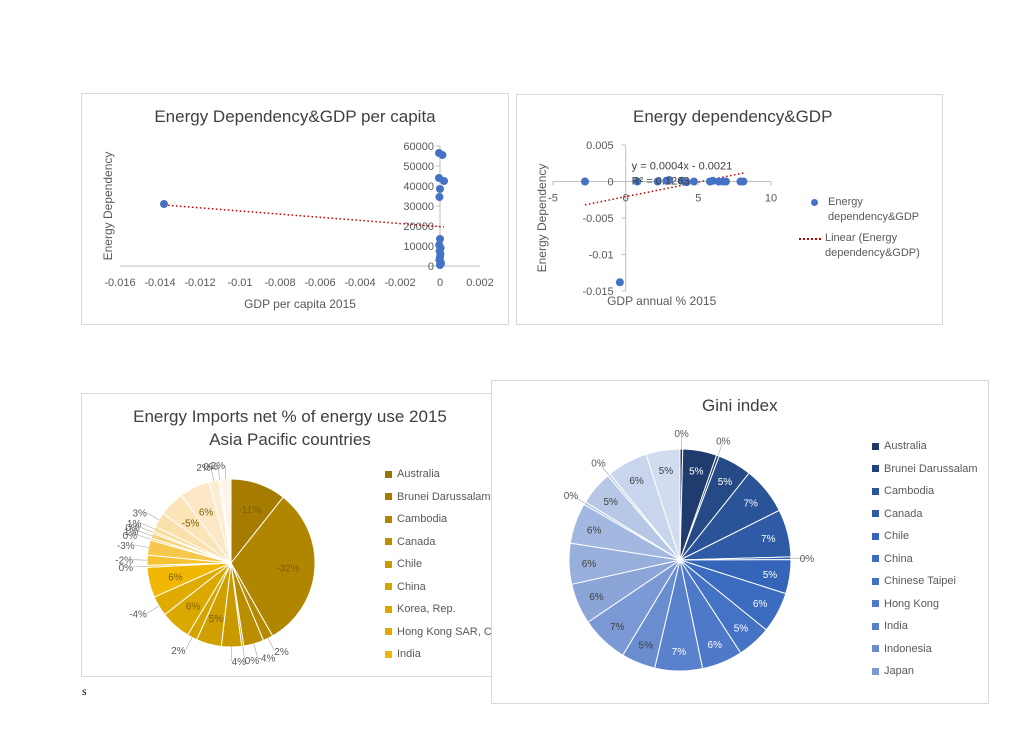  What do you see at coordinates (898, 558) in the screenshot?
I see `legend-label: China` at bounding box center [898, 558].